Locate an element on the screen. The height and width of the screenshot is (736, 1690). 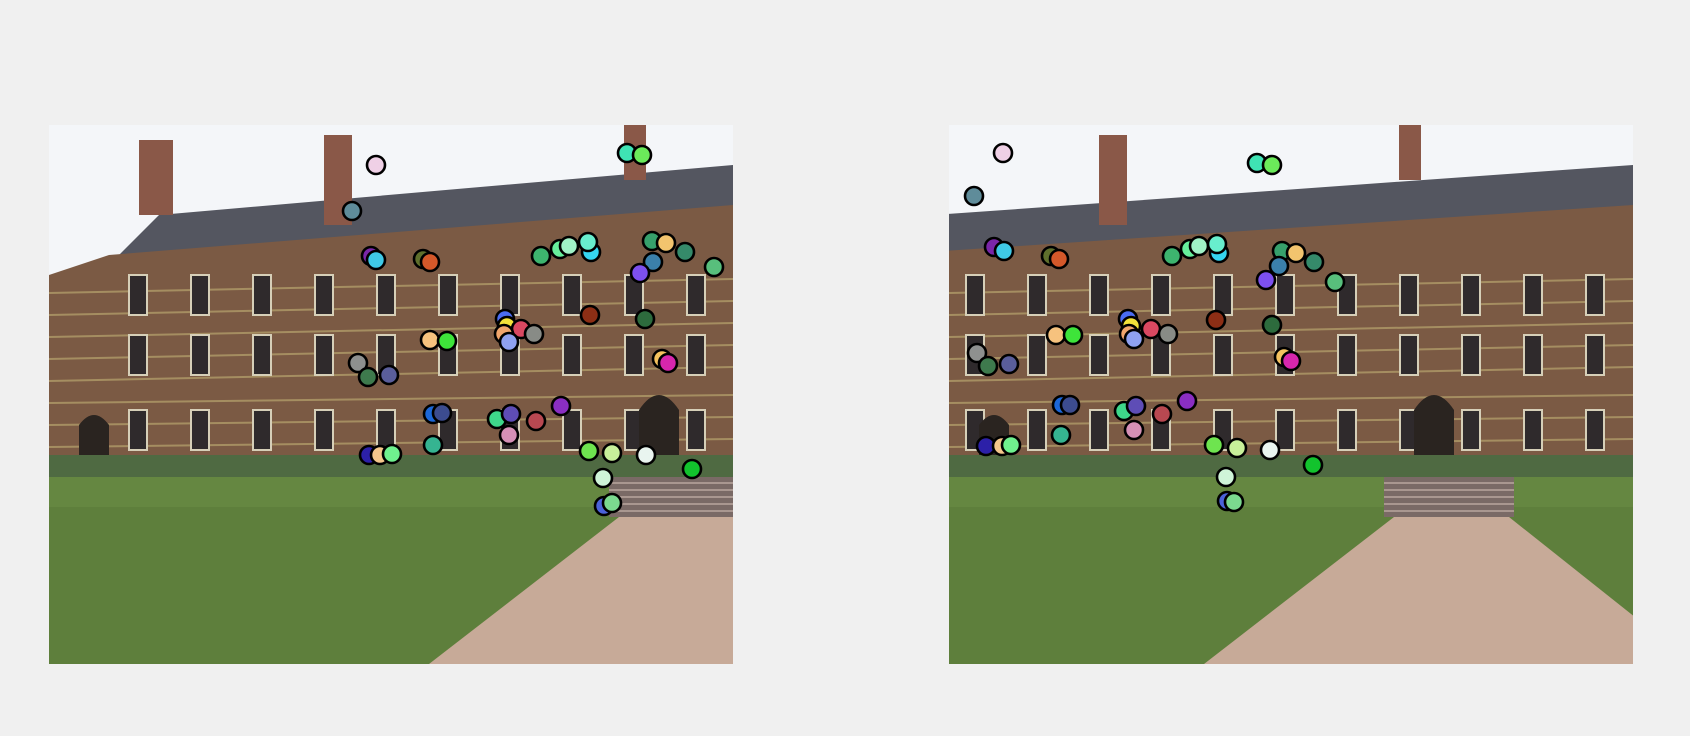
lawn-strip is located at coordinates (1291, 492).